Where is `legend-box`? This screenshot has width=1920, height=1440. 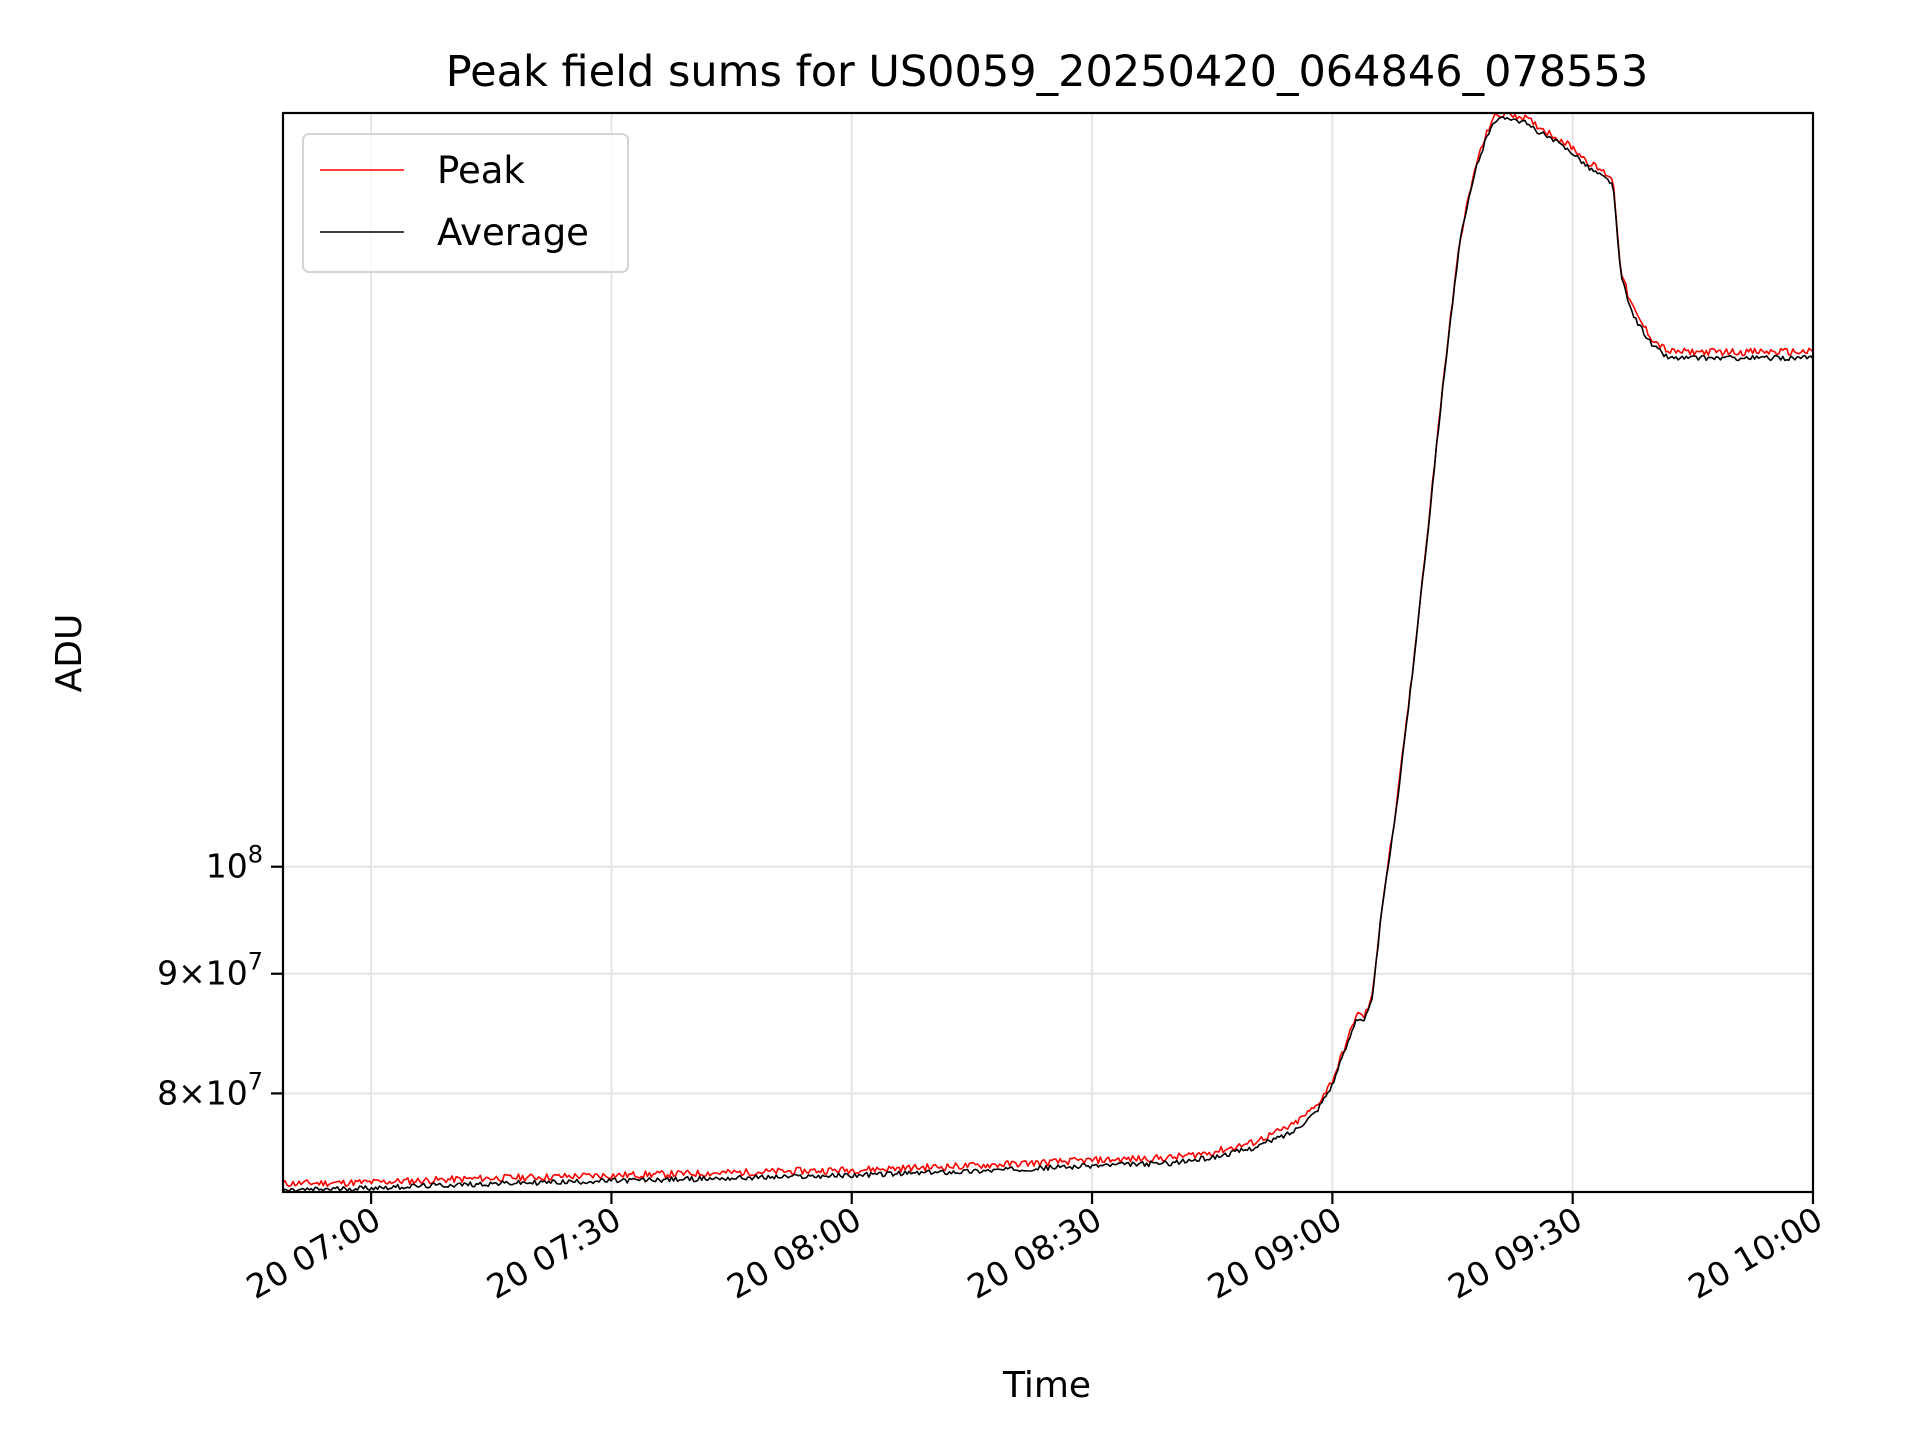
legend-box is located at coordinates (465, 203).